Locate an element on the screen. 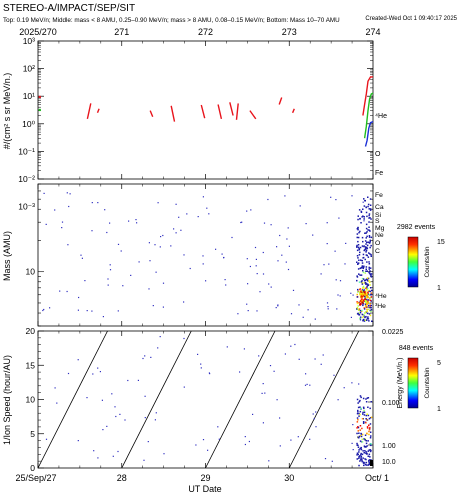  flux-marker is located at coordinates (39, 110).